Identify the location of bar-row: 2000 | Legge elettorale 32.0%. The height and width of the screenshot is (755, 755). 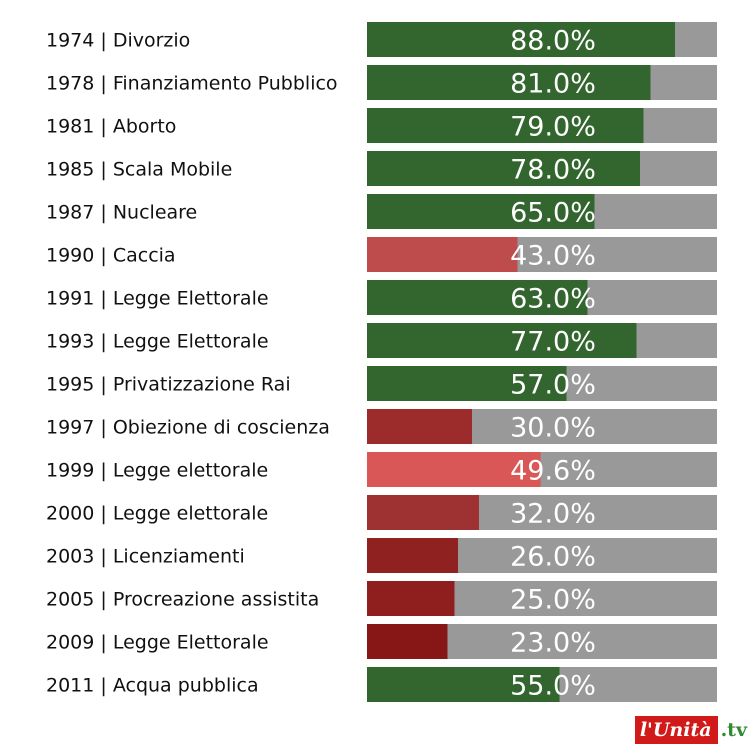
(381, 512).